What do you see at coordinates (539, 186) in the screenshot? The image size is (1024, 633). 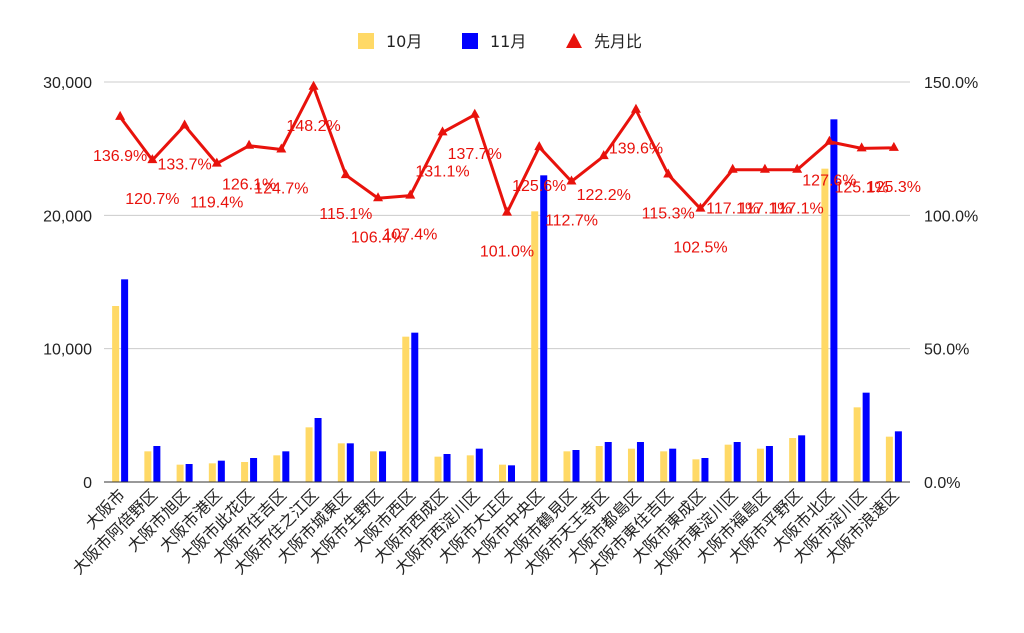 I see `ratio-data-label: 125.6%` at bounding box center [539, 186].